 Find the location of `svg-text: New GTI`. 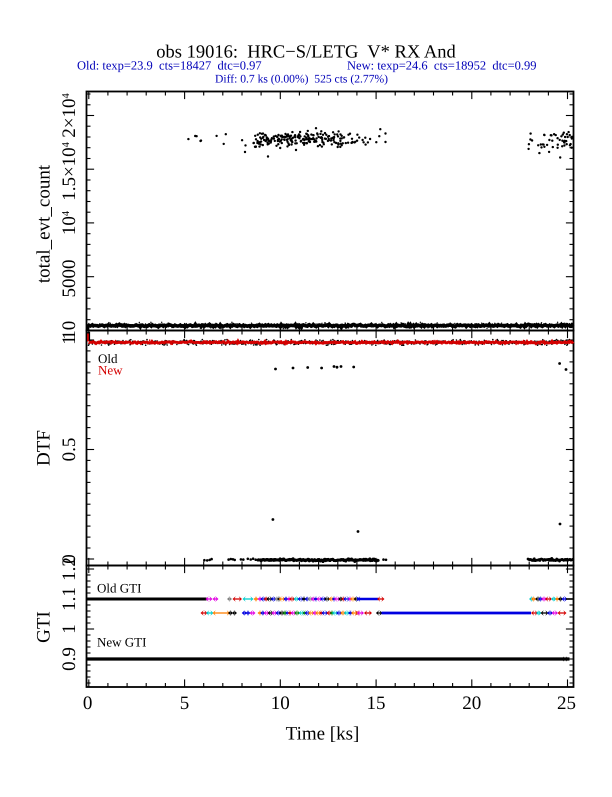

svg-text: New GTI is located at coordinates (121, 642).